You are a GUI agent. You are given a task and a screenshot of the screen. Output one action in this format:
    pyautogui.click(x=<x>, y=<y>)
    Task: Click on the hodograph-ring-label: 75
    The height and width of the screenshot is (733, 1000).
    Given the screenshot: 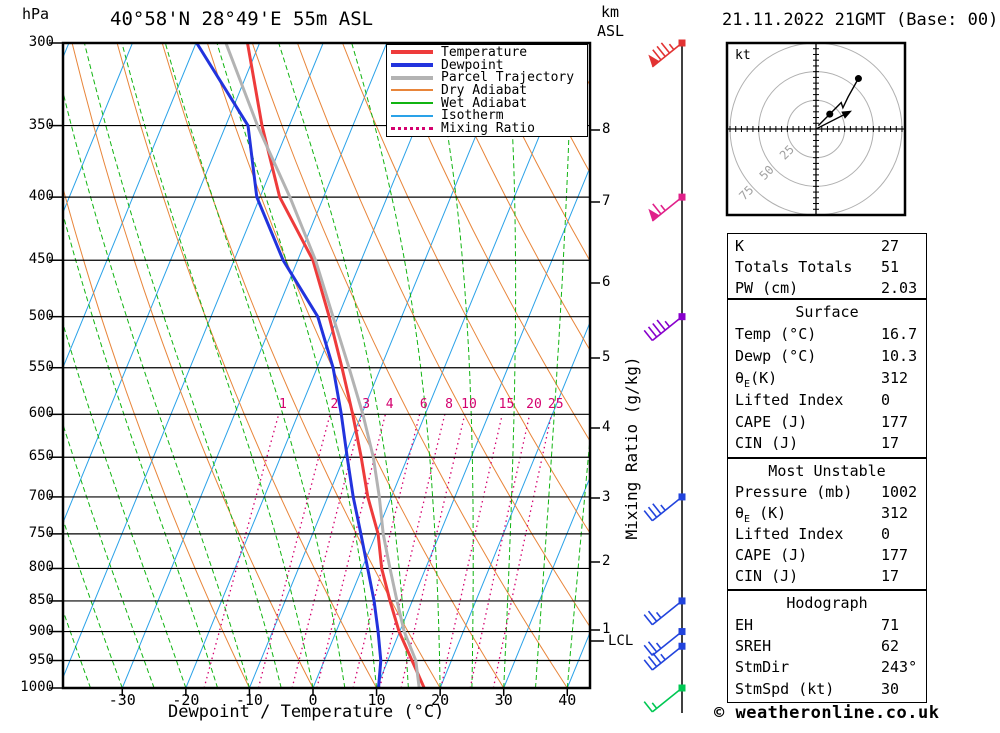 What is the action you would take?
    pyautogui.click(x=746, y=193)
    